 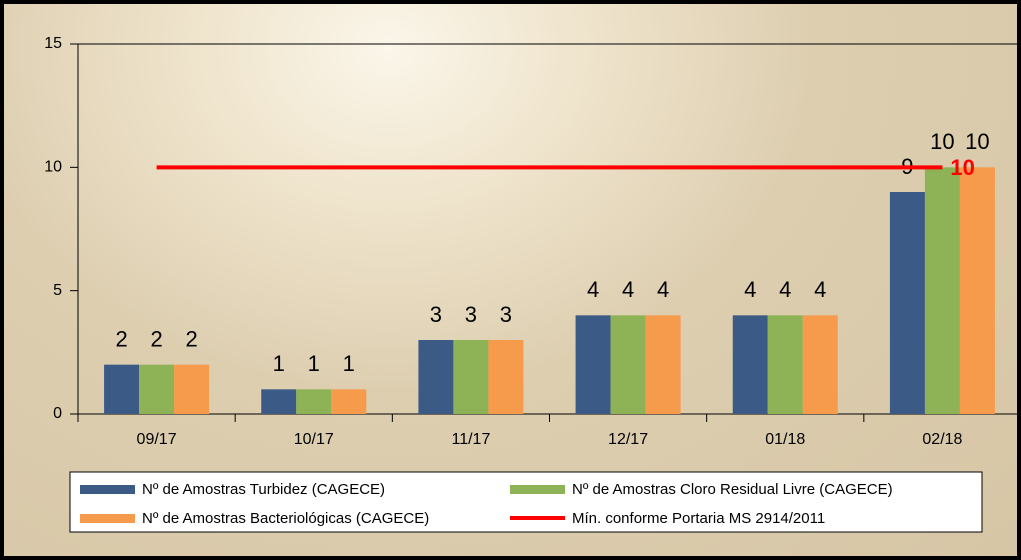 I want to click on legend-box, so click(x=526, y=502).